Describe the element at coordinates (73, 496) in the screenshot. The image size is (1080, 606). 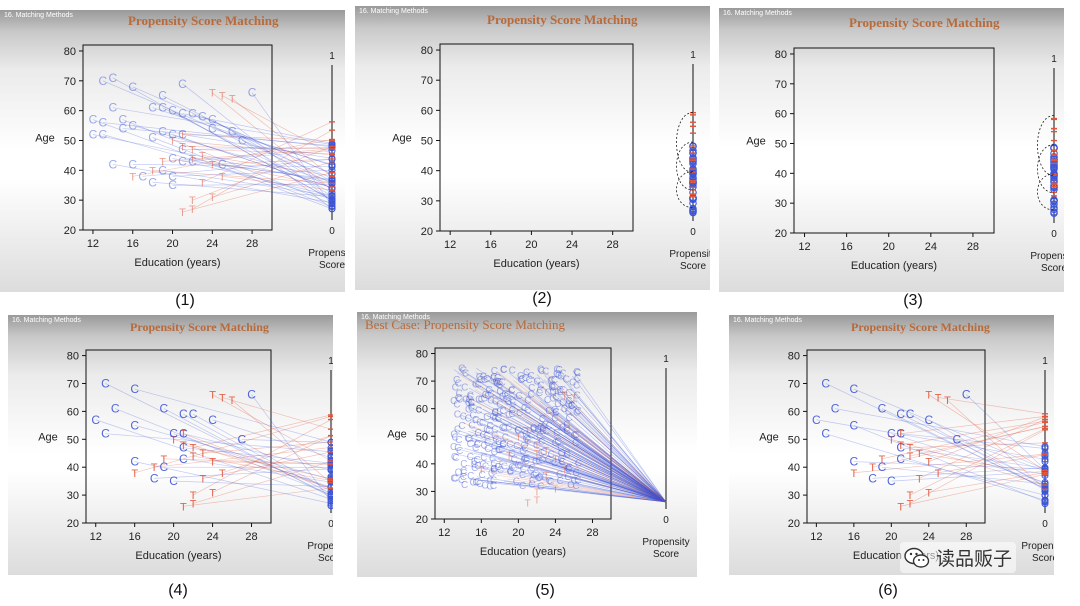
I see `y-tick-label: 30` at that location.